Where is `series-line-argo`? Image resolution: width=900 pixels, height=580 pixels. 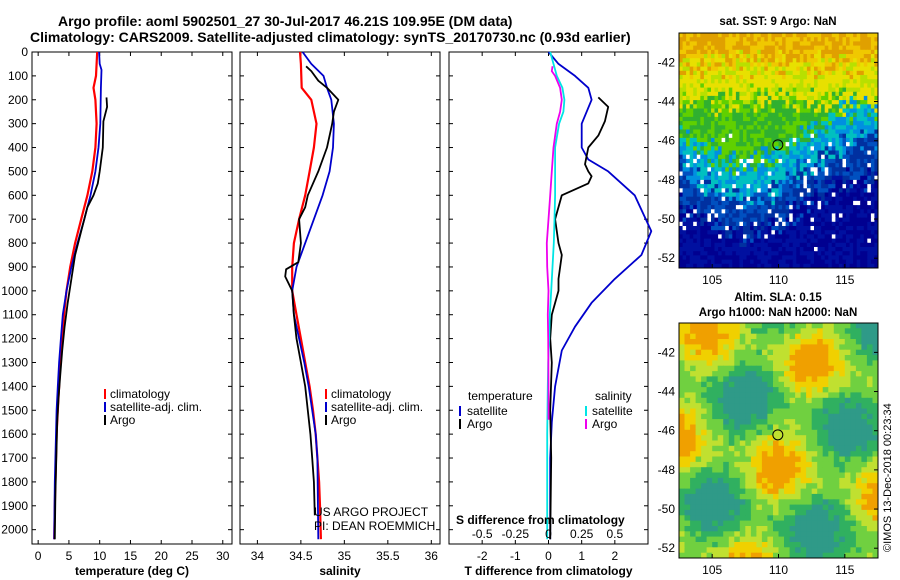 series-line-argo is located at coordinates (312, 290).